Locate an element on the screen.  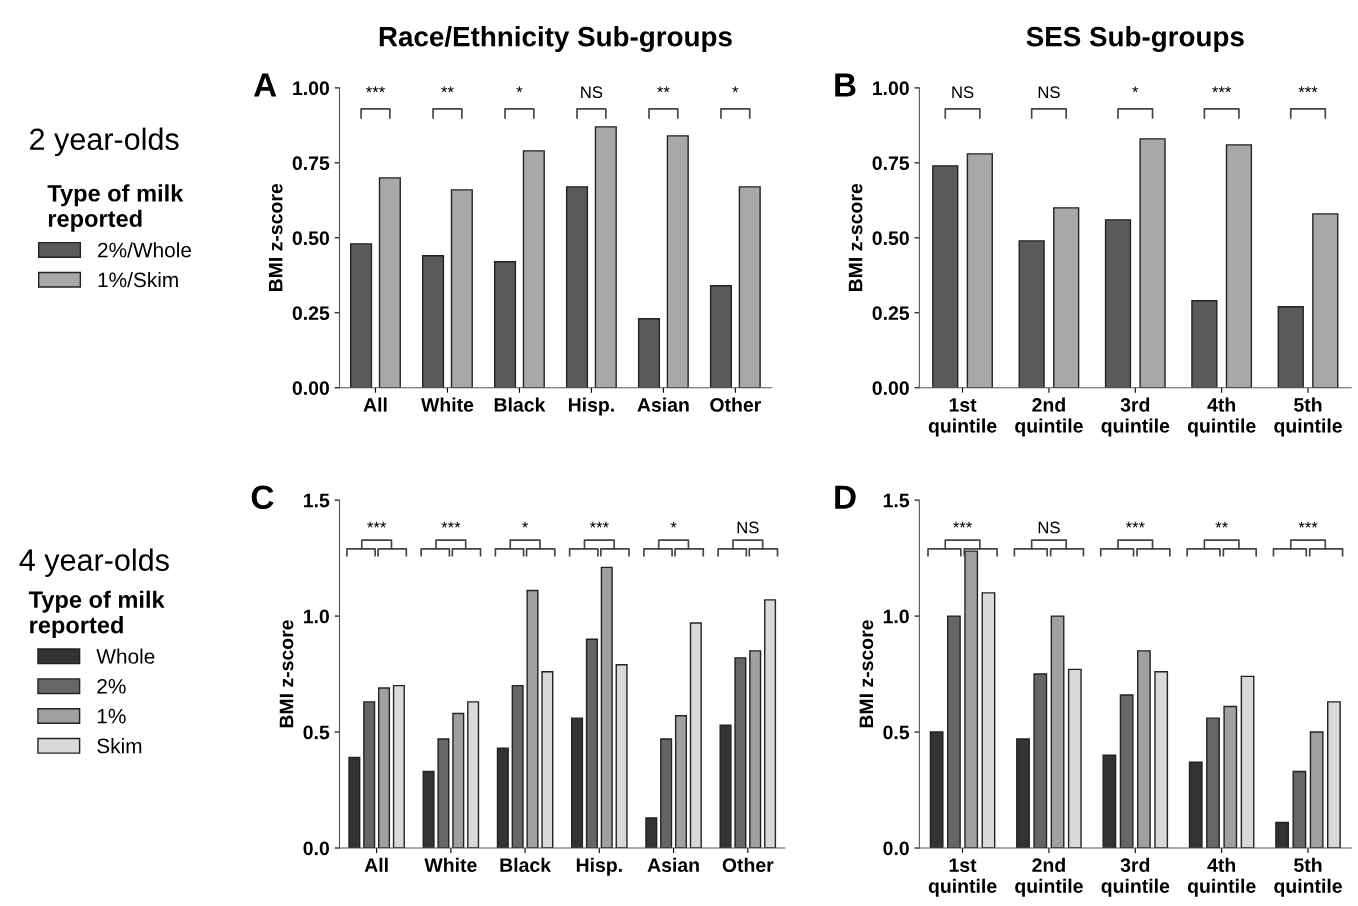
x-tick-label: 3rd quintile is located at coordinates (1135, 877).